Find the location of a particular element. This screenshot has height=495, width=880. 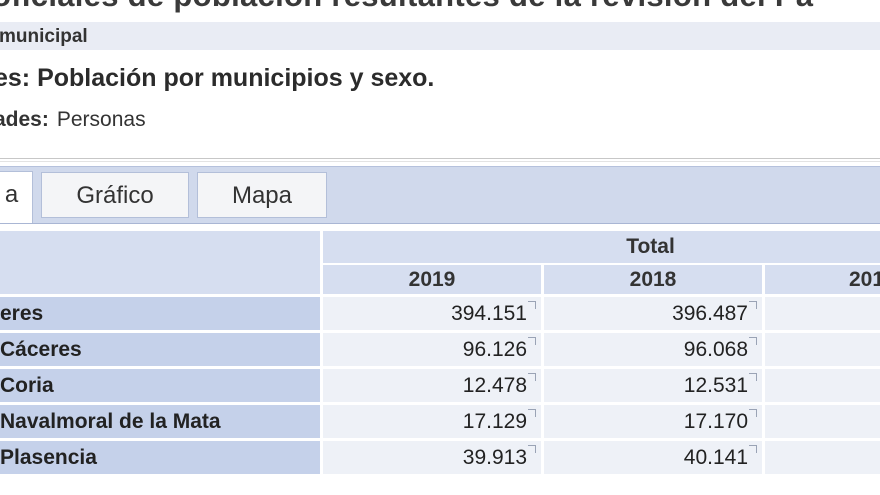

table-title: es: Población por municipios y sexo. is located at coordinates (217, 78).